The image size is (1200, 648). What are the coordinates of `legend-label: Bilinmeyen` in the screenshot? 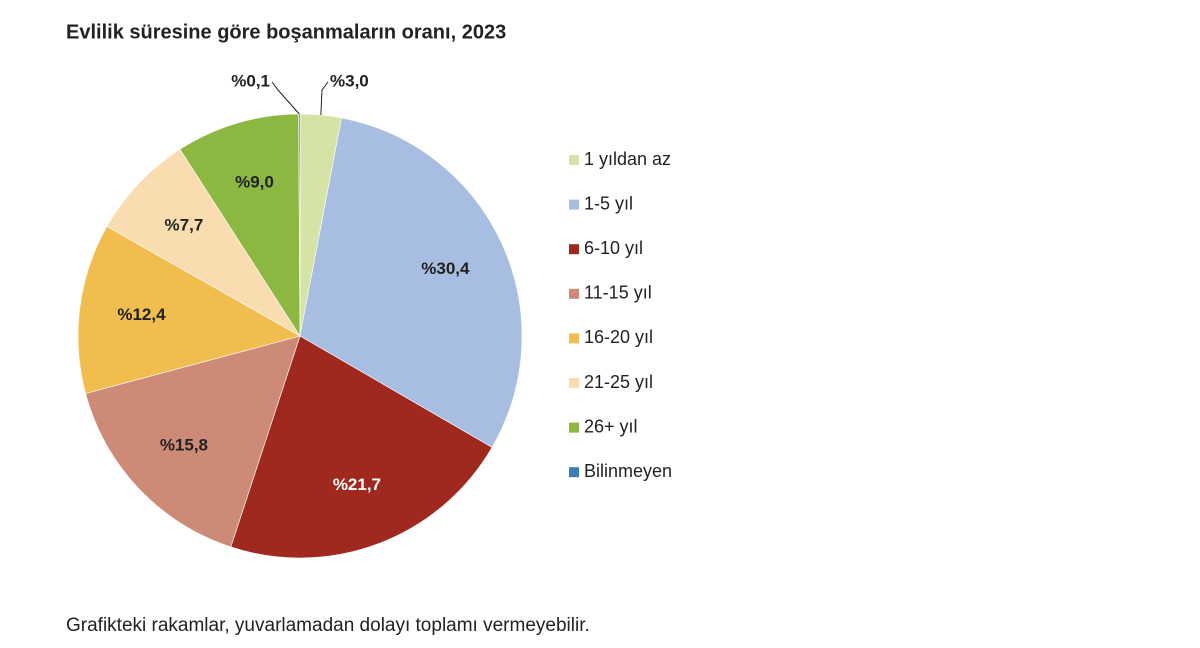 It's located at (628, 471).